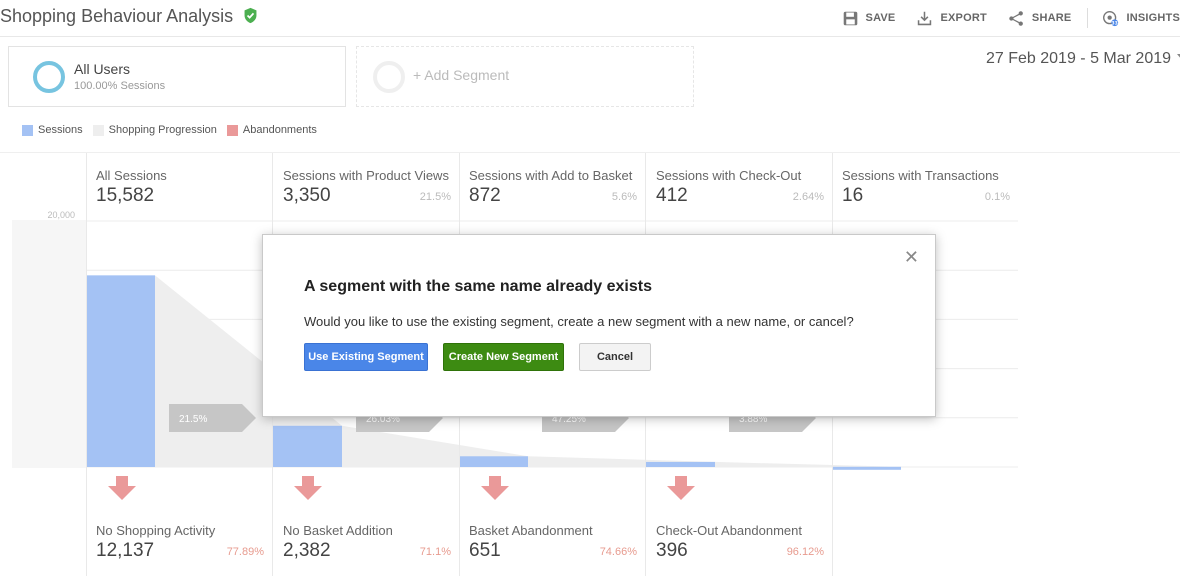 Image resolution: width=1180 pixels, height=585 pixels. Describe the element at coordinates (672, 550) in the screenshot. I see `abandonment-value: 396` at that location.